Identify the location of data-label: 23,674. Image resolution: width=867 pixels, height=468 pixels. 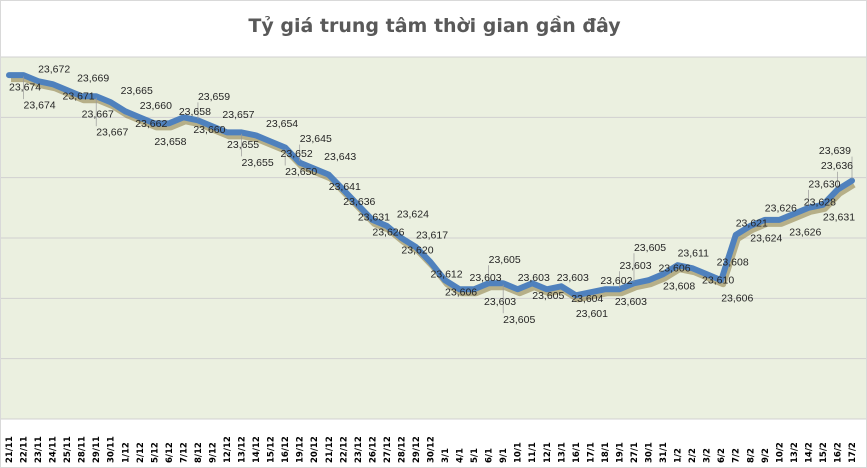
(25, 88).